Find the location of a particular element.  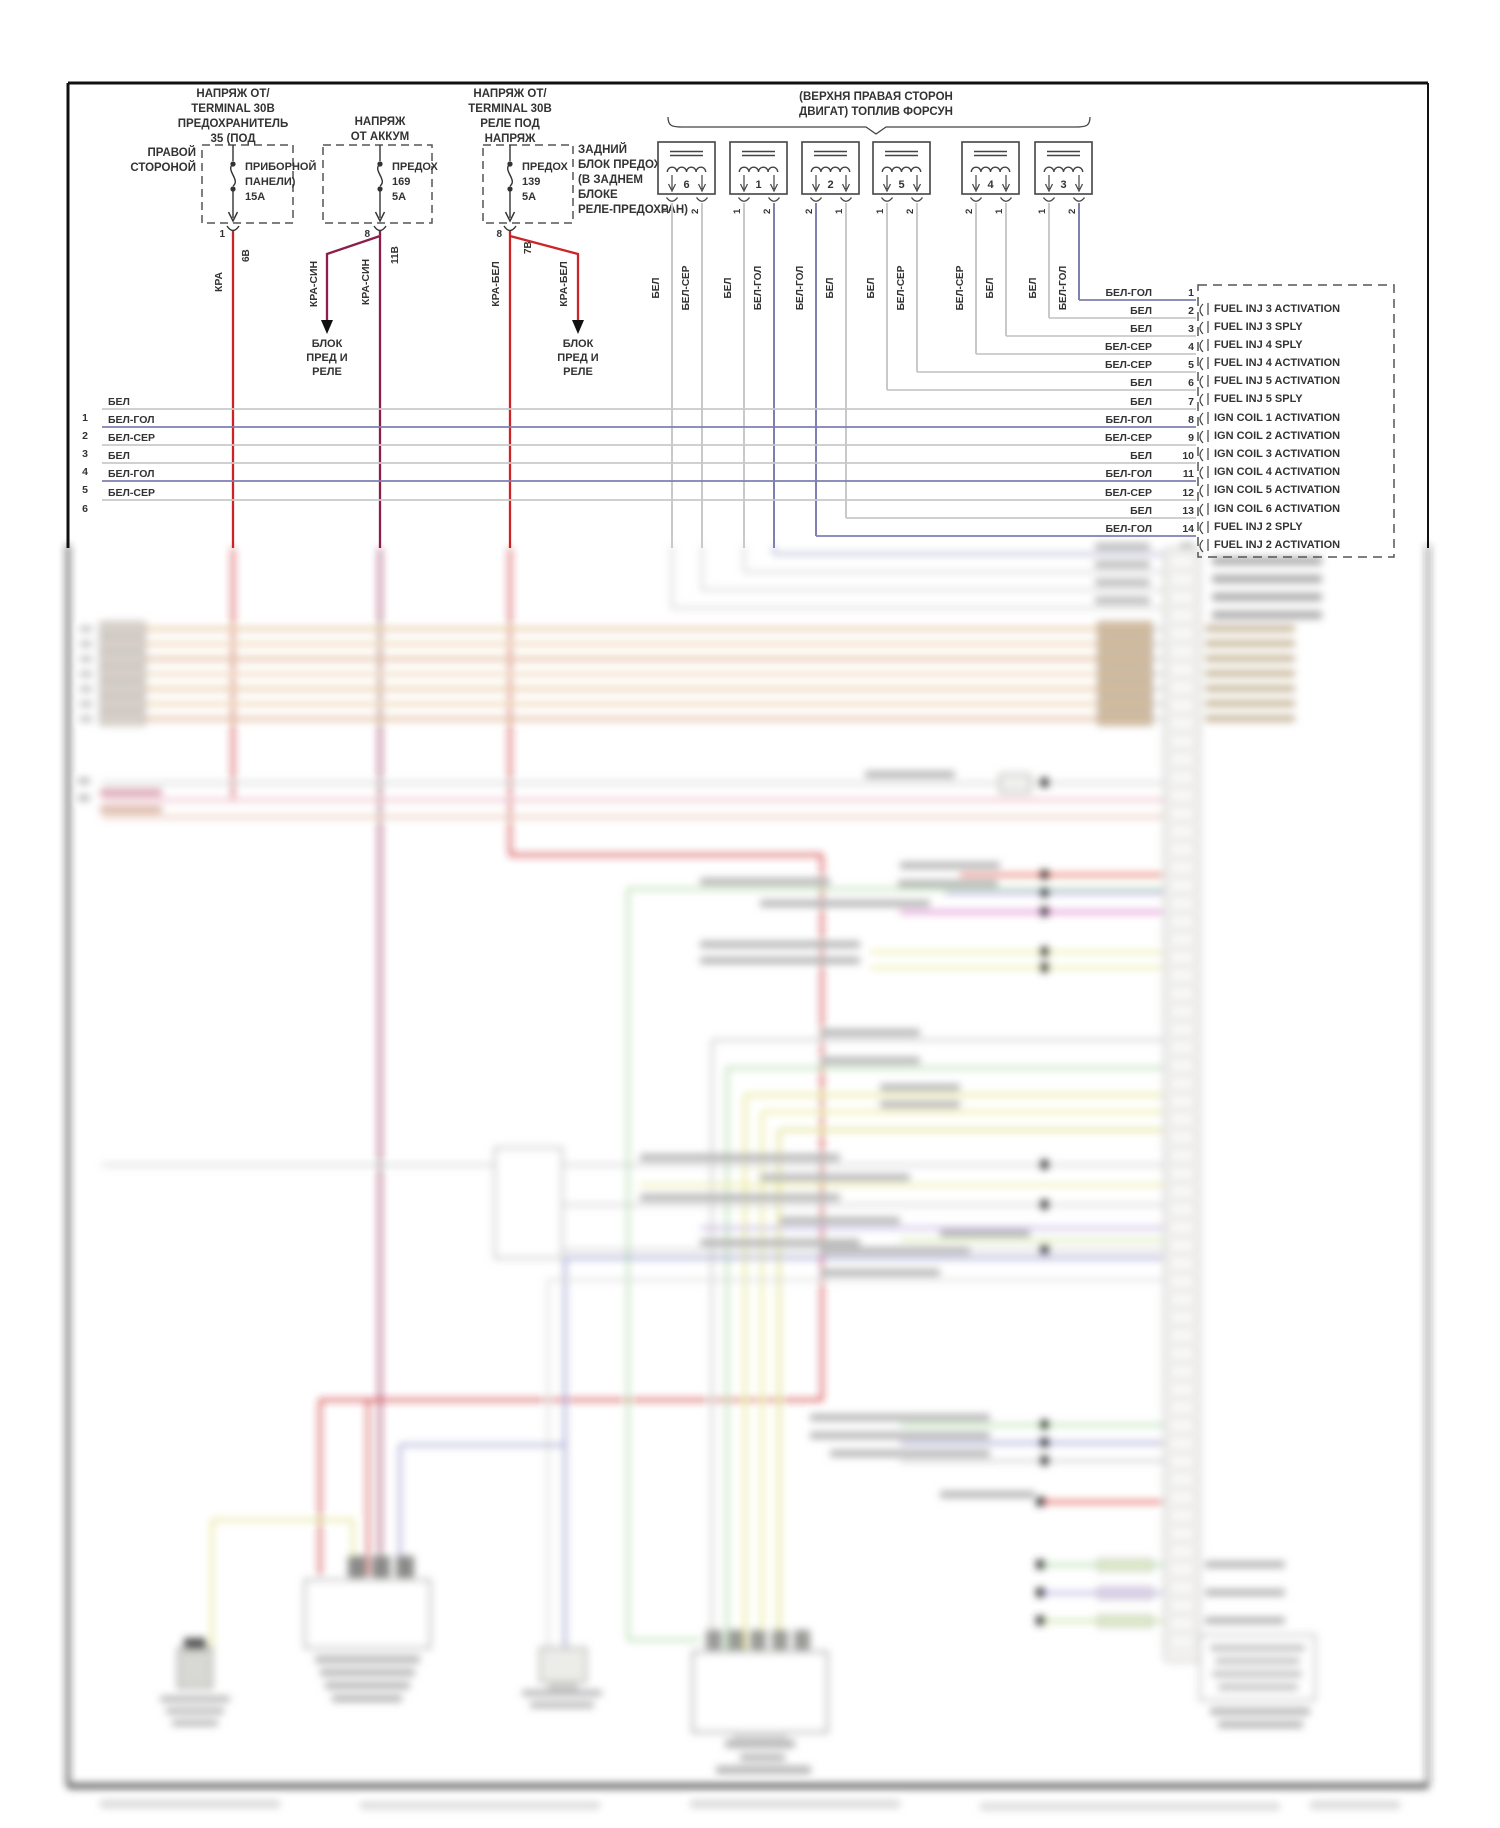

ecu-row-label: IGN COIL 1 ACTIVATION is located at coordinates (1277, 418).